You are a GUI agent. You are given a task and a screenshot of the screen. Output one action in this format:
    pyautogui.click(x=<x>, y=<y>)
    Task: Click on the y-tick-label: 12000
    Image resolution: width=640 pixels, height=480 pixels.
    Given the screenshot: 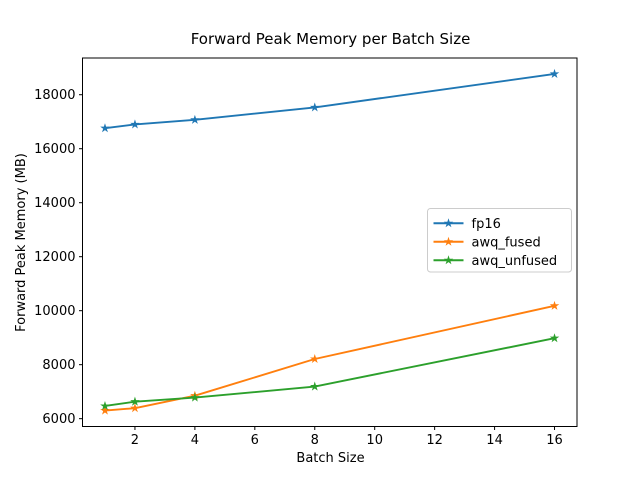 What is the action you would take?
    pyautogui.click(x=54, y=257)
    